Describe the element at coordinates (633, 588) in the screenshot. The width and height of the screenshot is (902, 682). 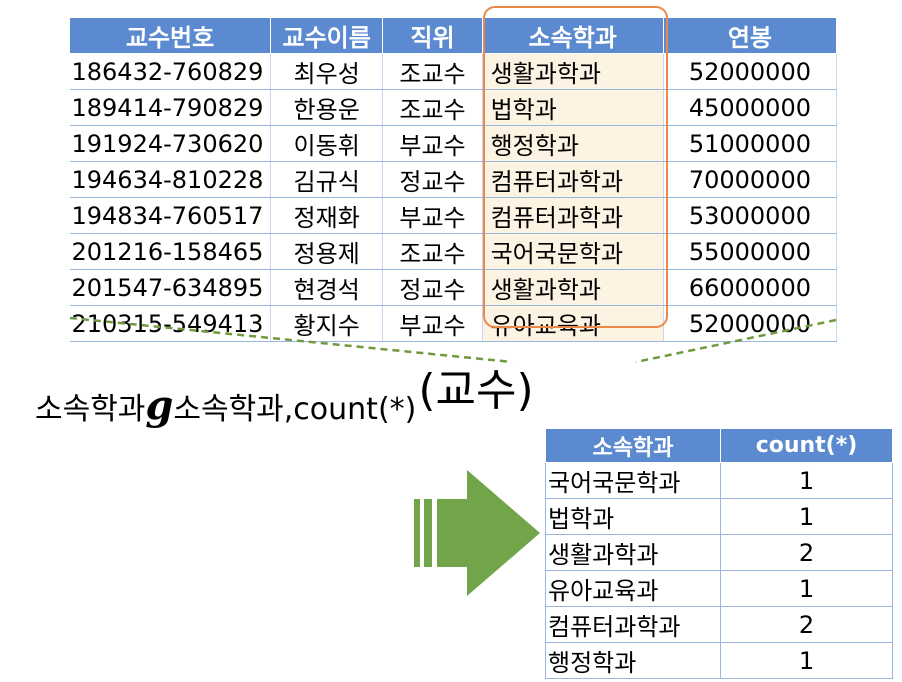
I see `result-dept-cell: 유아교육과` at that location.